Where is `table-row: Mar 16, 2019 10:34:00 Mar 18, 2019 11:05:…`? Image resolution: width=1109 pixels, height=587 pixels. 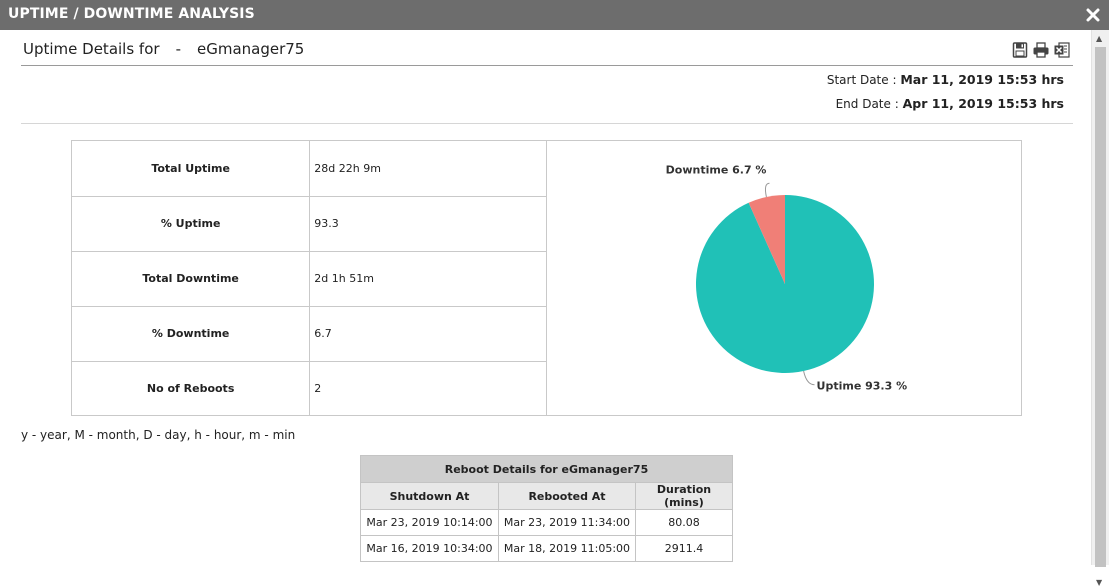
table-row: Mar 16, 2019 10:34:00 Mar 18, 2019 11:05:… is located at coordinates (546, 548).